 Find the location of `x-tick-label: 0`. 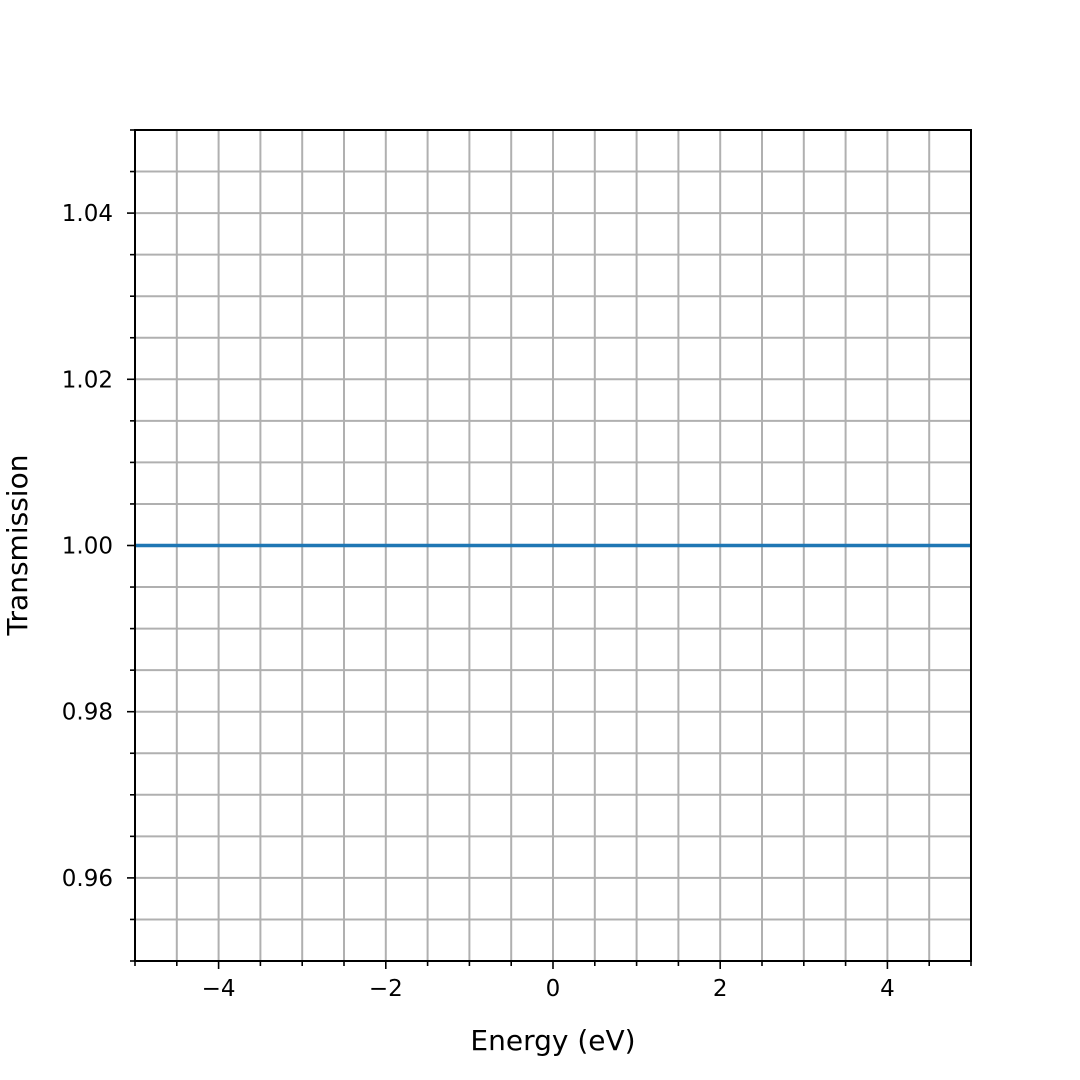

x-tick-label: 0 is located at coordinates (553, 989).